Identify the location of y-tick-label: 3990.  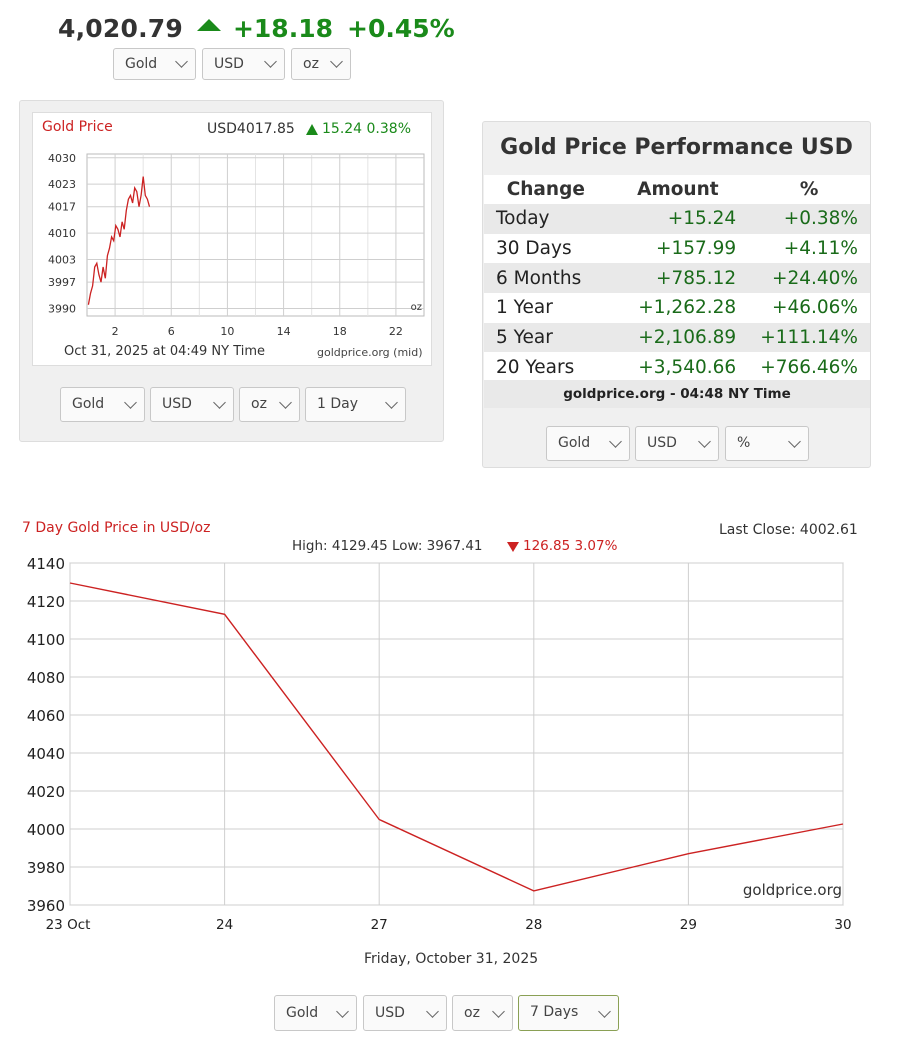
(62, 308).